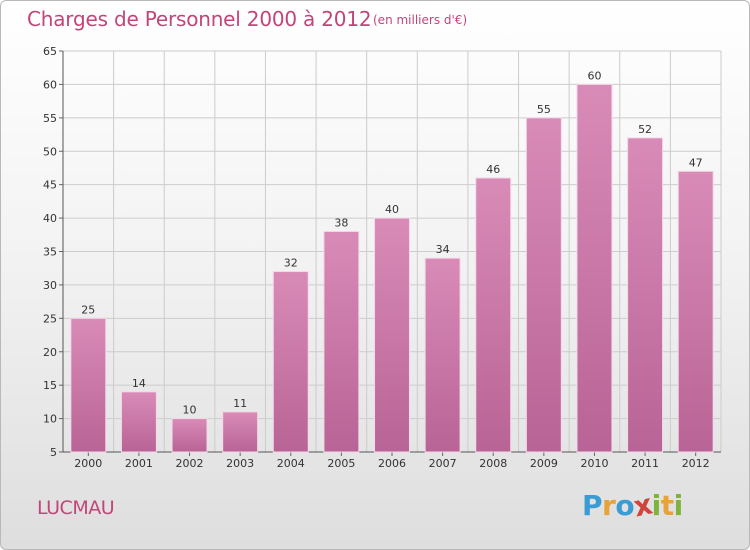 This screenshot has width=750, height=550. I want to click on chart-title: Charges de Personnel 2000 à 2012, so click(199, 19).